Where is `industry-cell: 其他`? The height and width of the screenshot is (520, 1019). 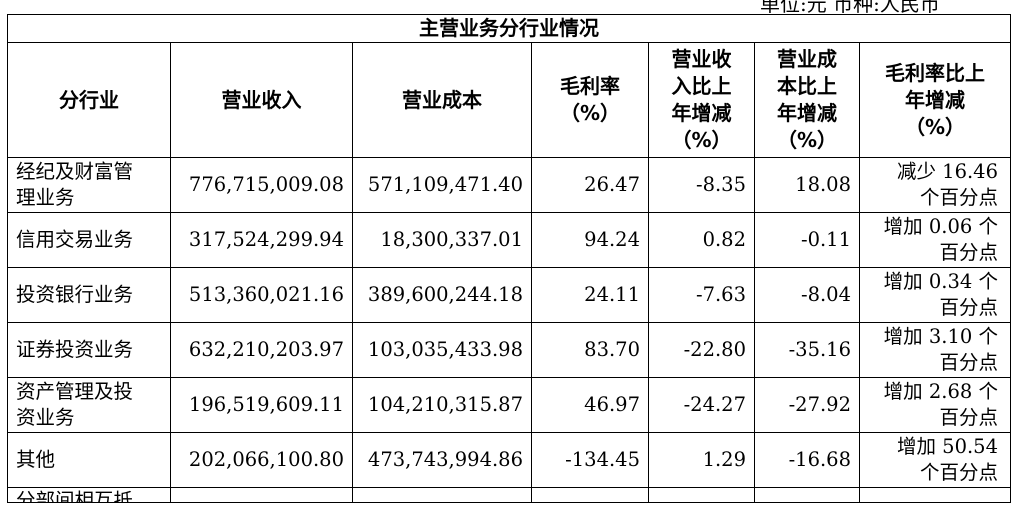 industry-cell: 其他 is located at coordinates (89, 460).